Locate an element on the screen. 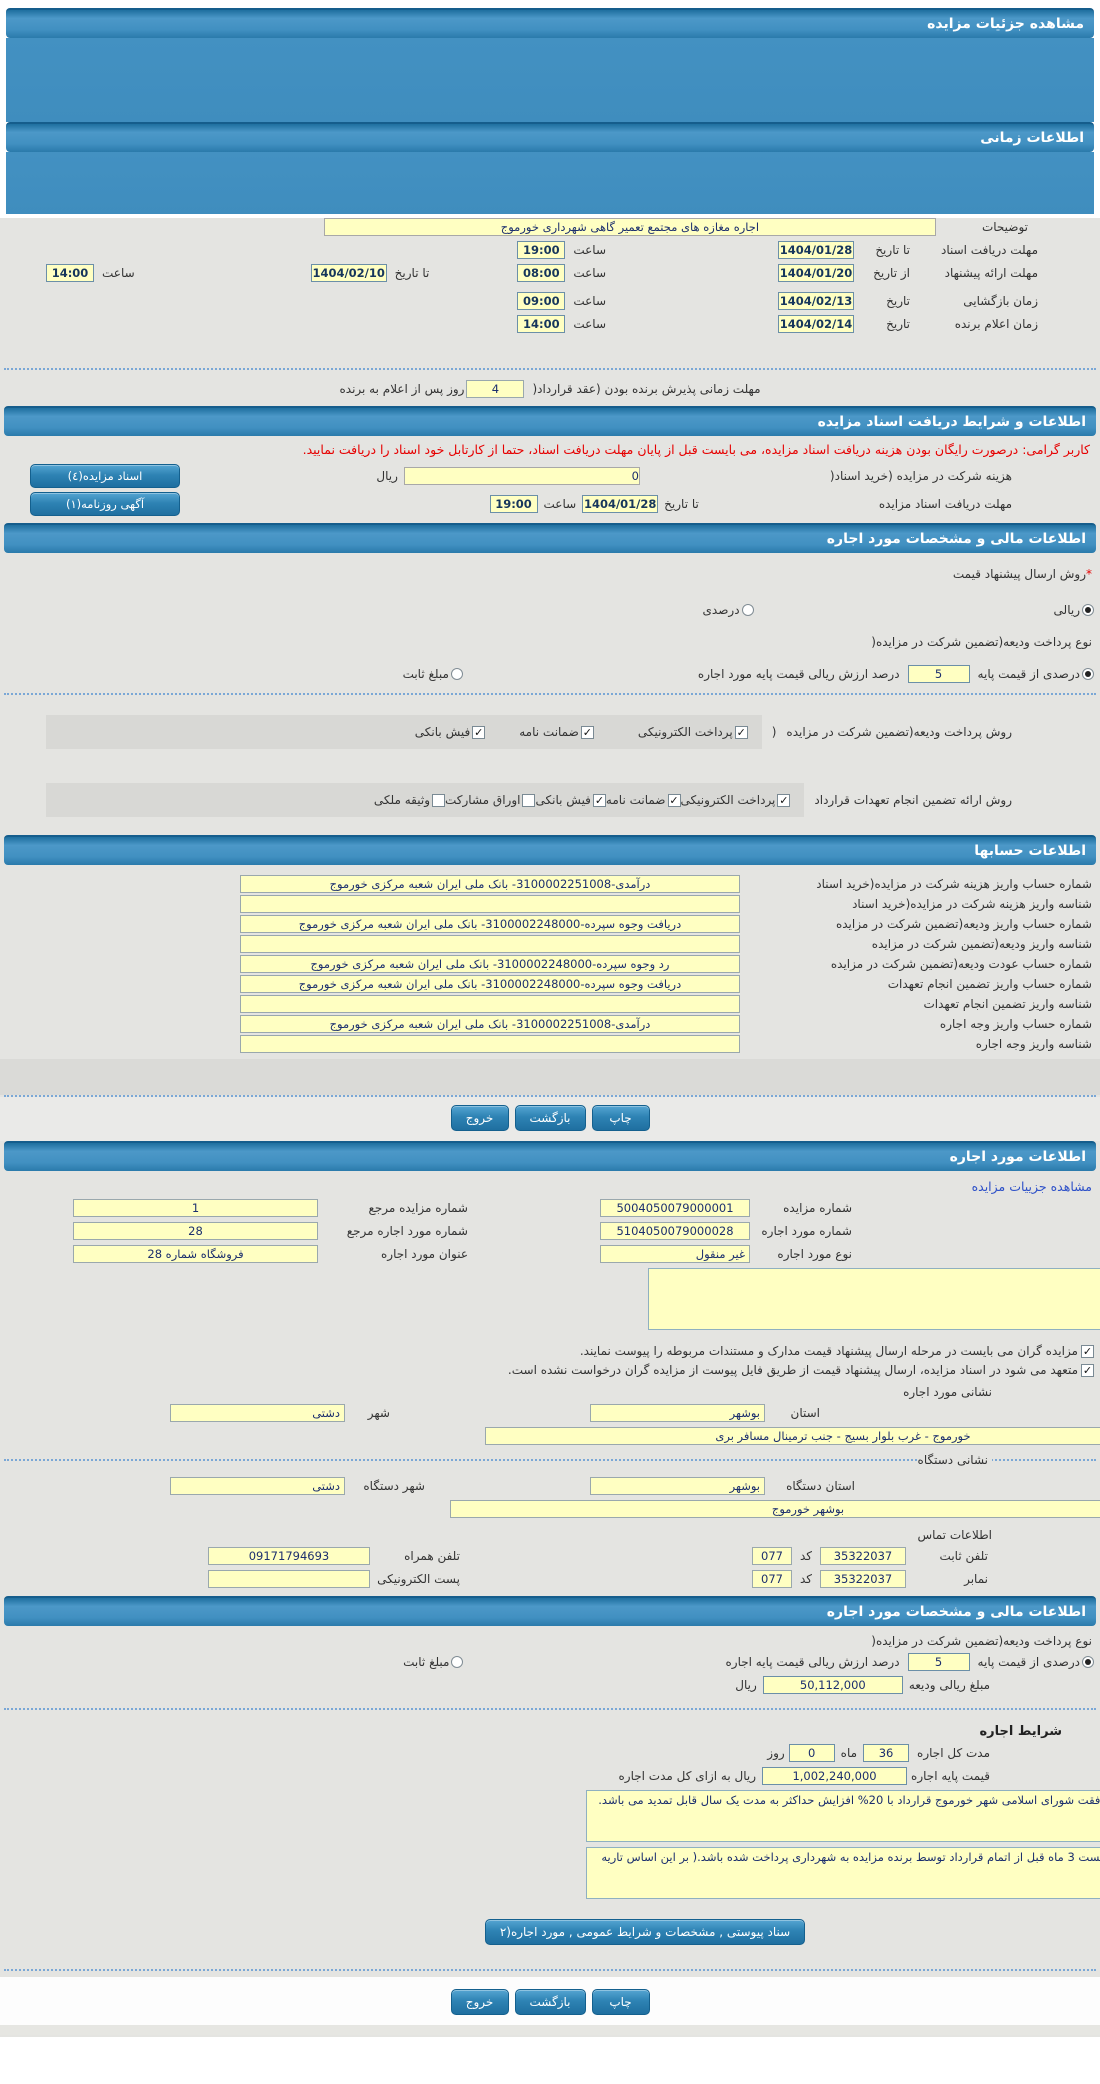  phone-field: 35322037 is located at coordinates (863, 1556).